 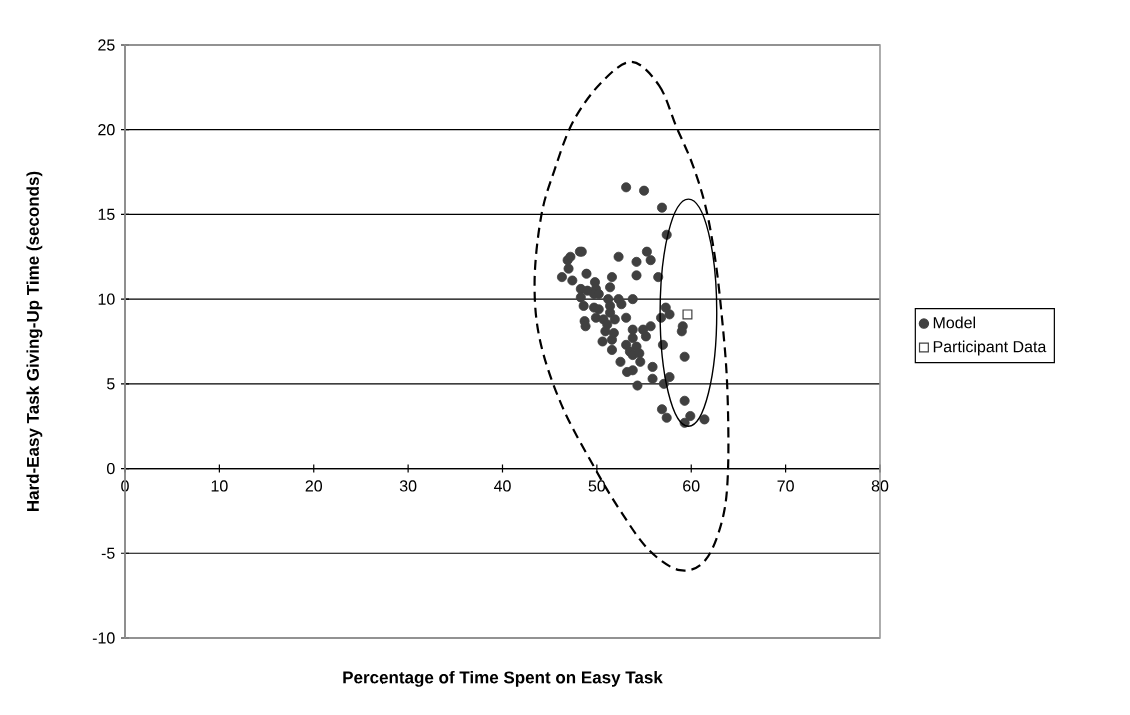 What do you see at coordinates (954, 322) in the screenshot?
I see `legend-label: Model` at bounding box center [954, 322].